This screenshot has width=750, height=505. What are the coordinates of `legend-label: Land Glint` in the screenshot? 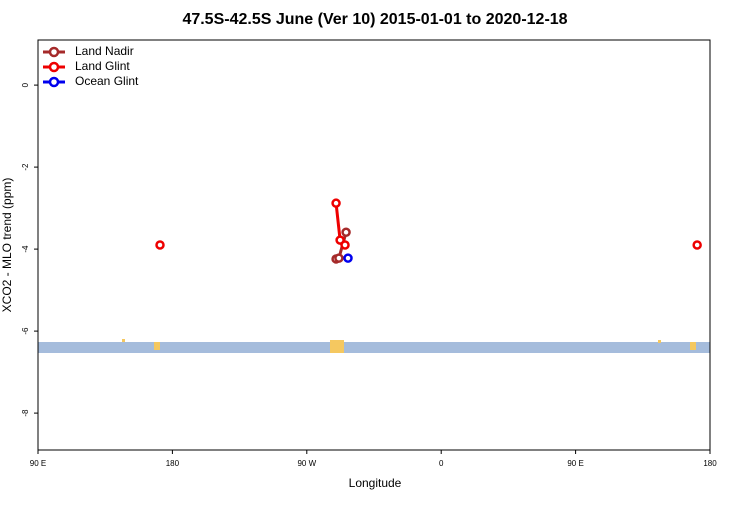 It's located at (102, 66).